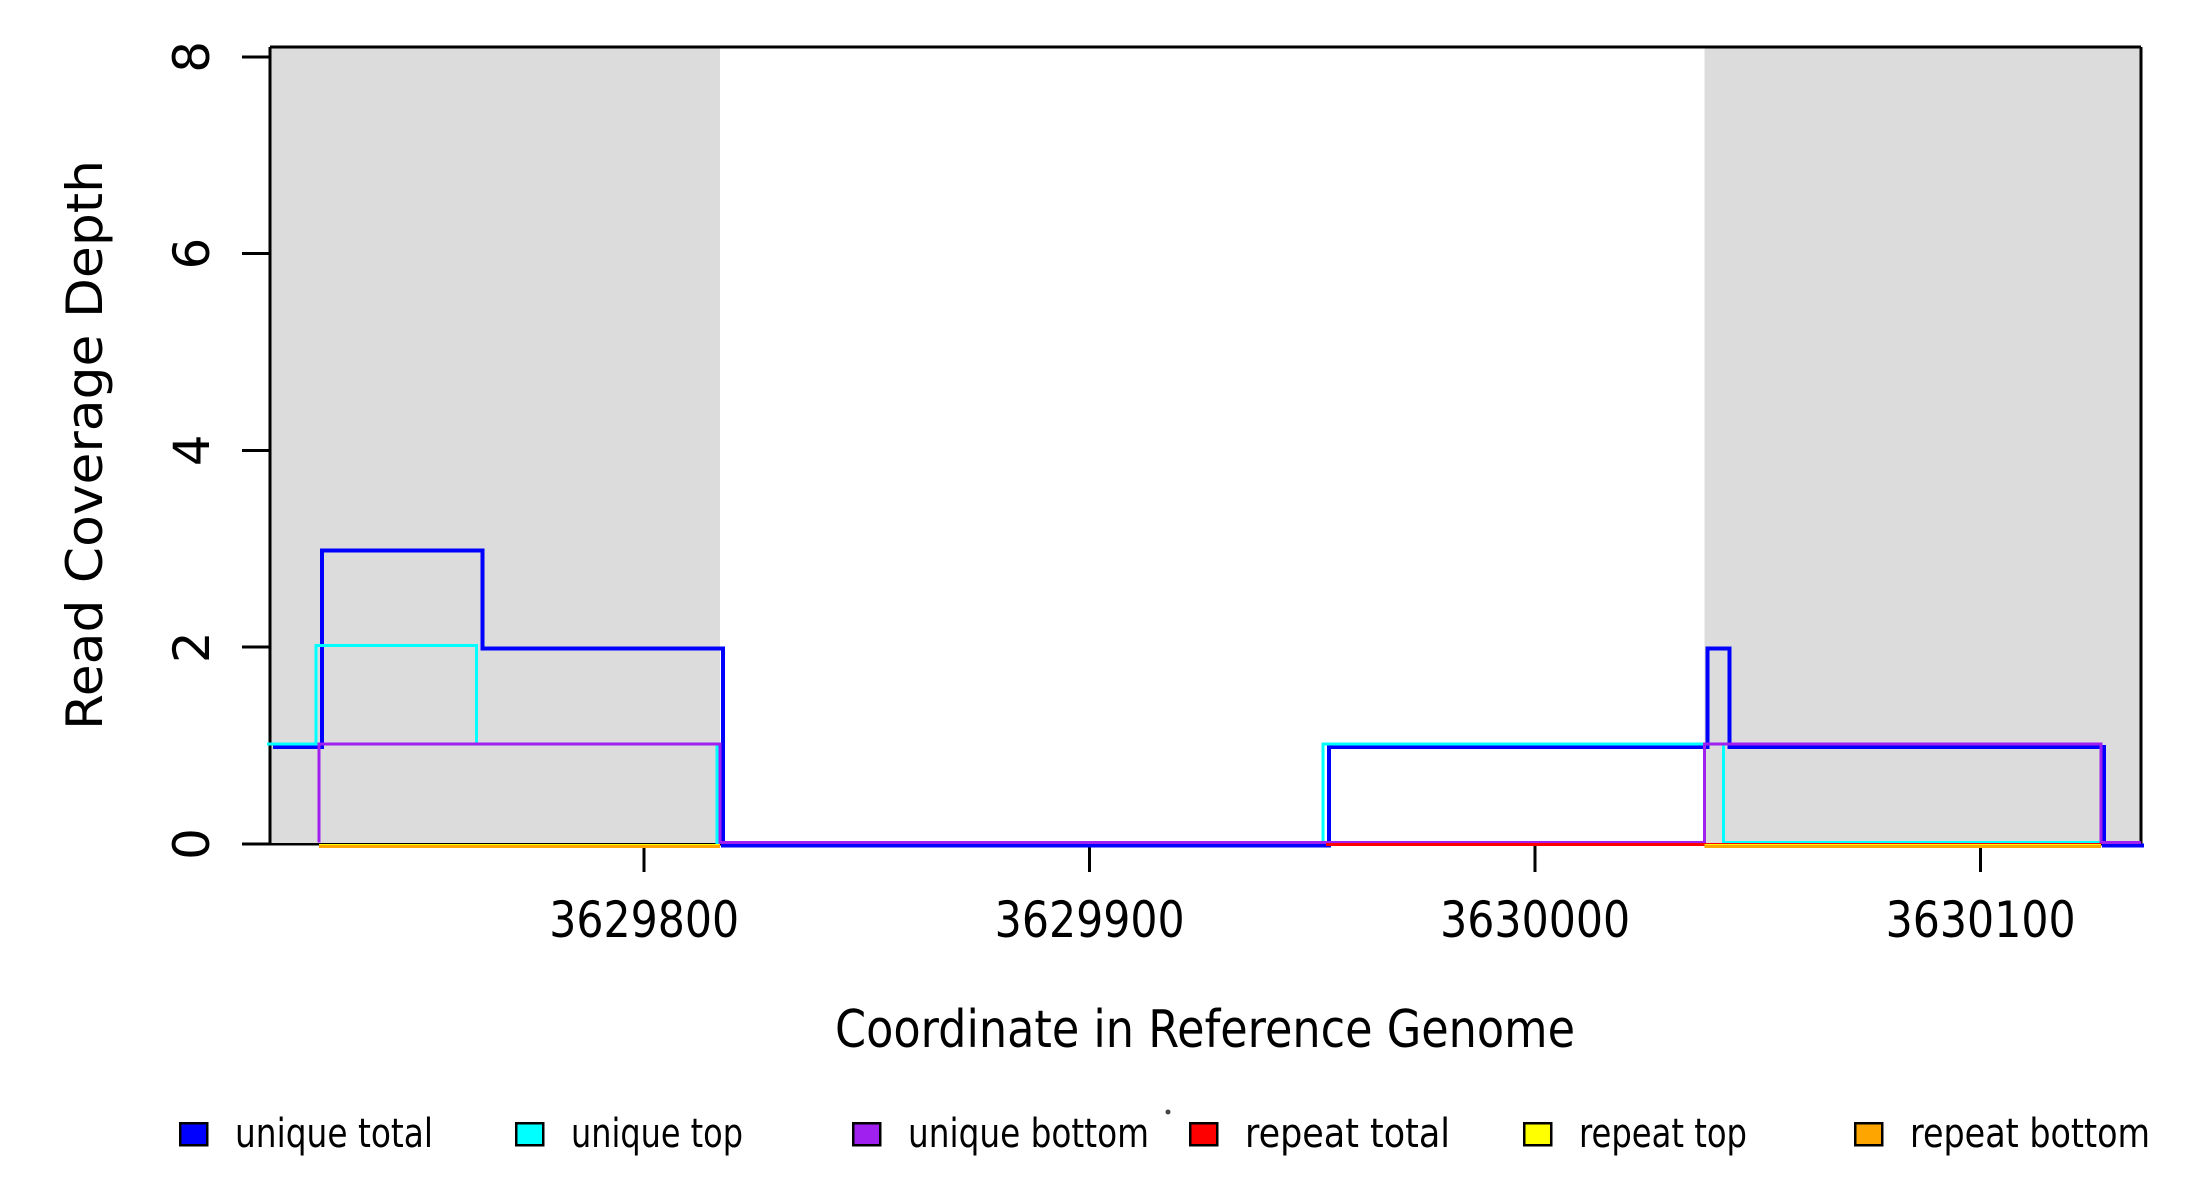  Describe the element at coordinates (334, 1134) in the screenshot. I see `legend-label-unique-total: unique total` at that location.